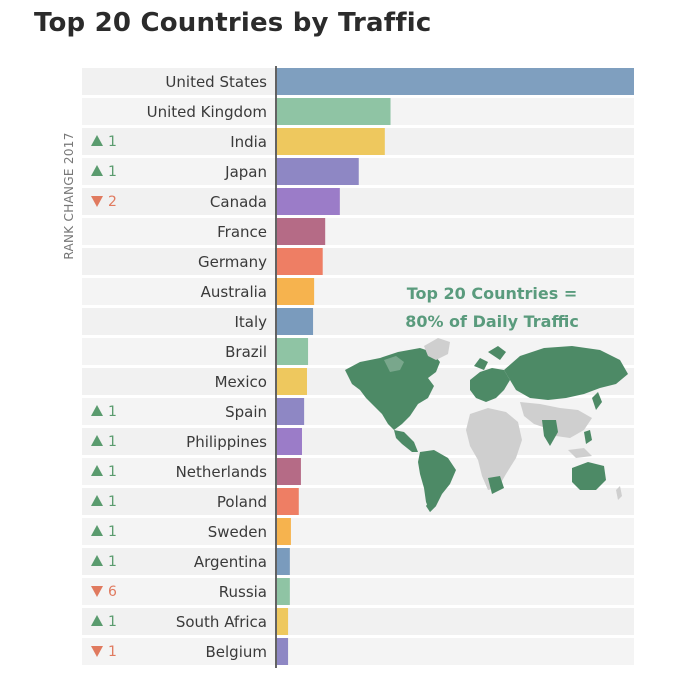 The image size is (694, 688). What do you see at coordinates (226, 442) in the screenshot?
I see `country-label: Philippines` at bounding box center [226, 442].